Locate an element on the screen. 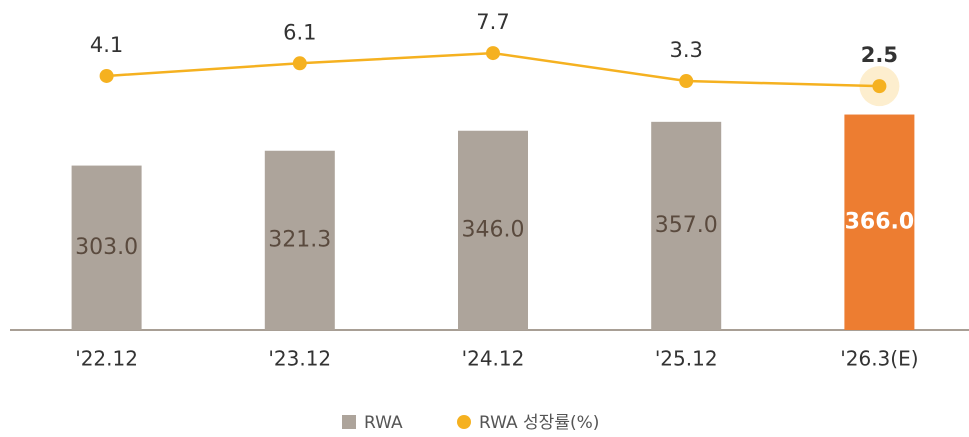  bar-value-label: 303.0 is located at coordinates (106, 247).